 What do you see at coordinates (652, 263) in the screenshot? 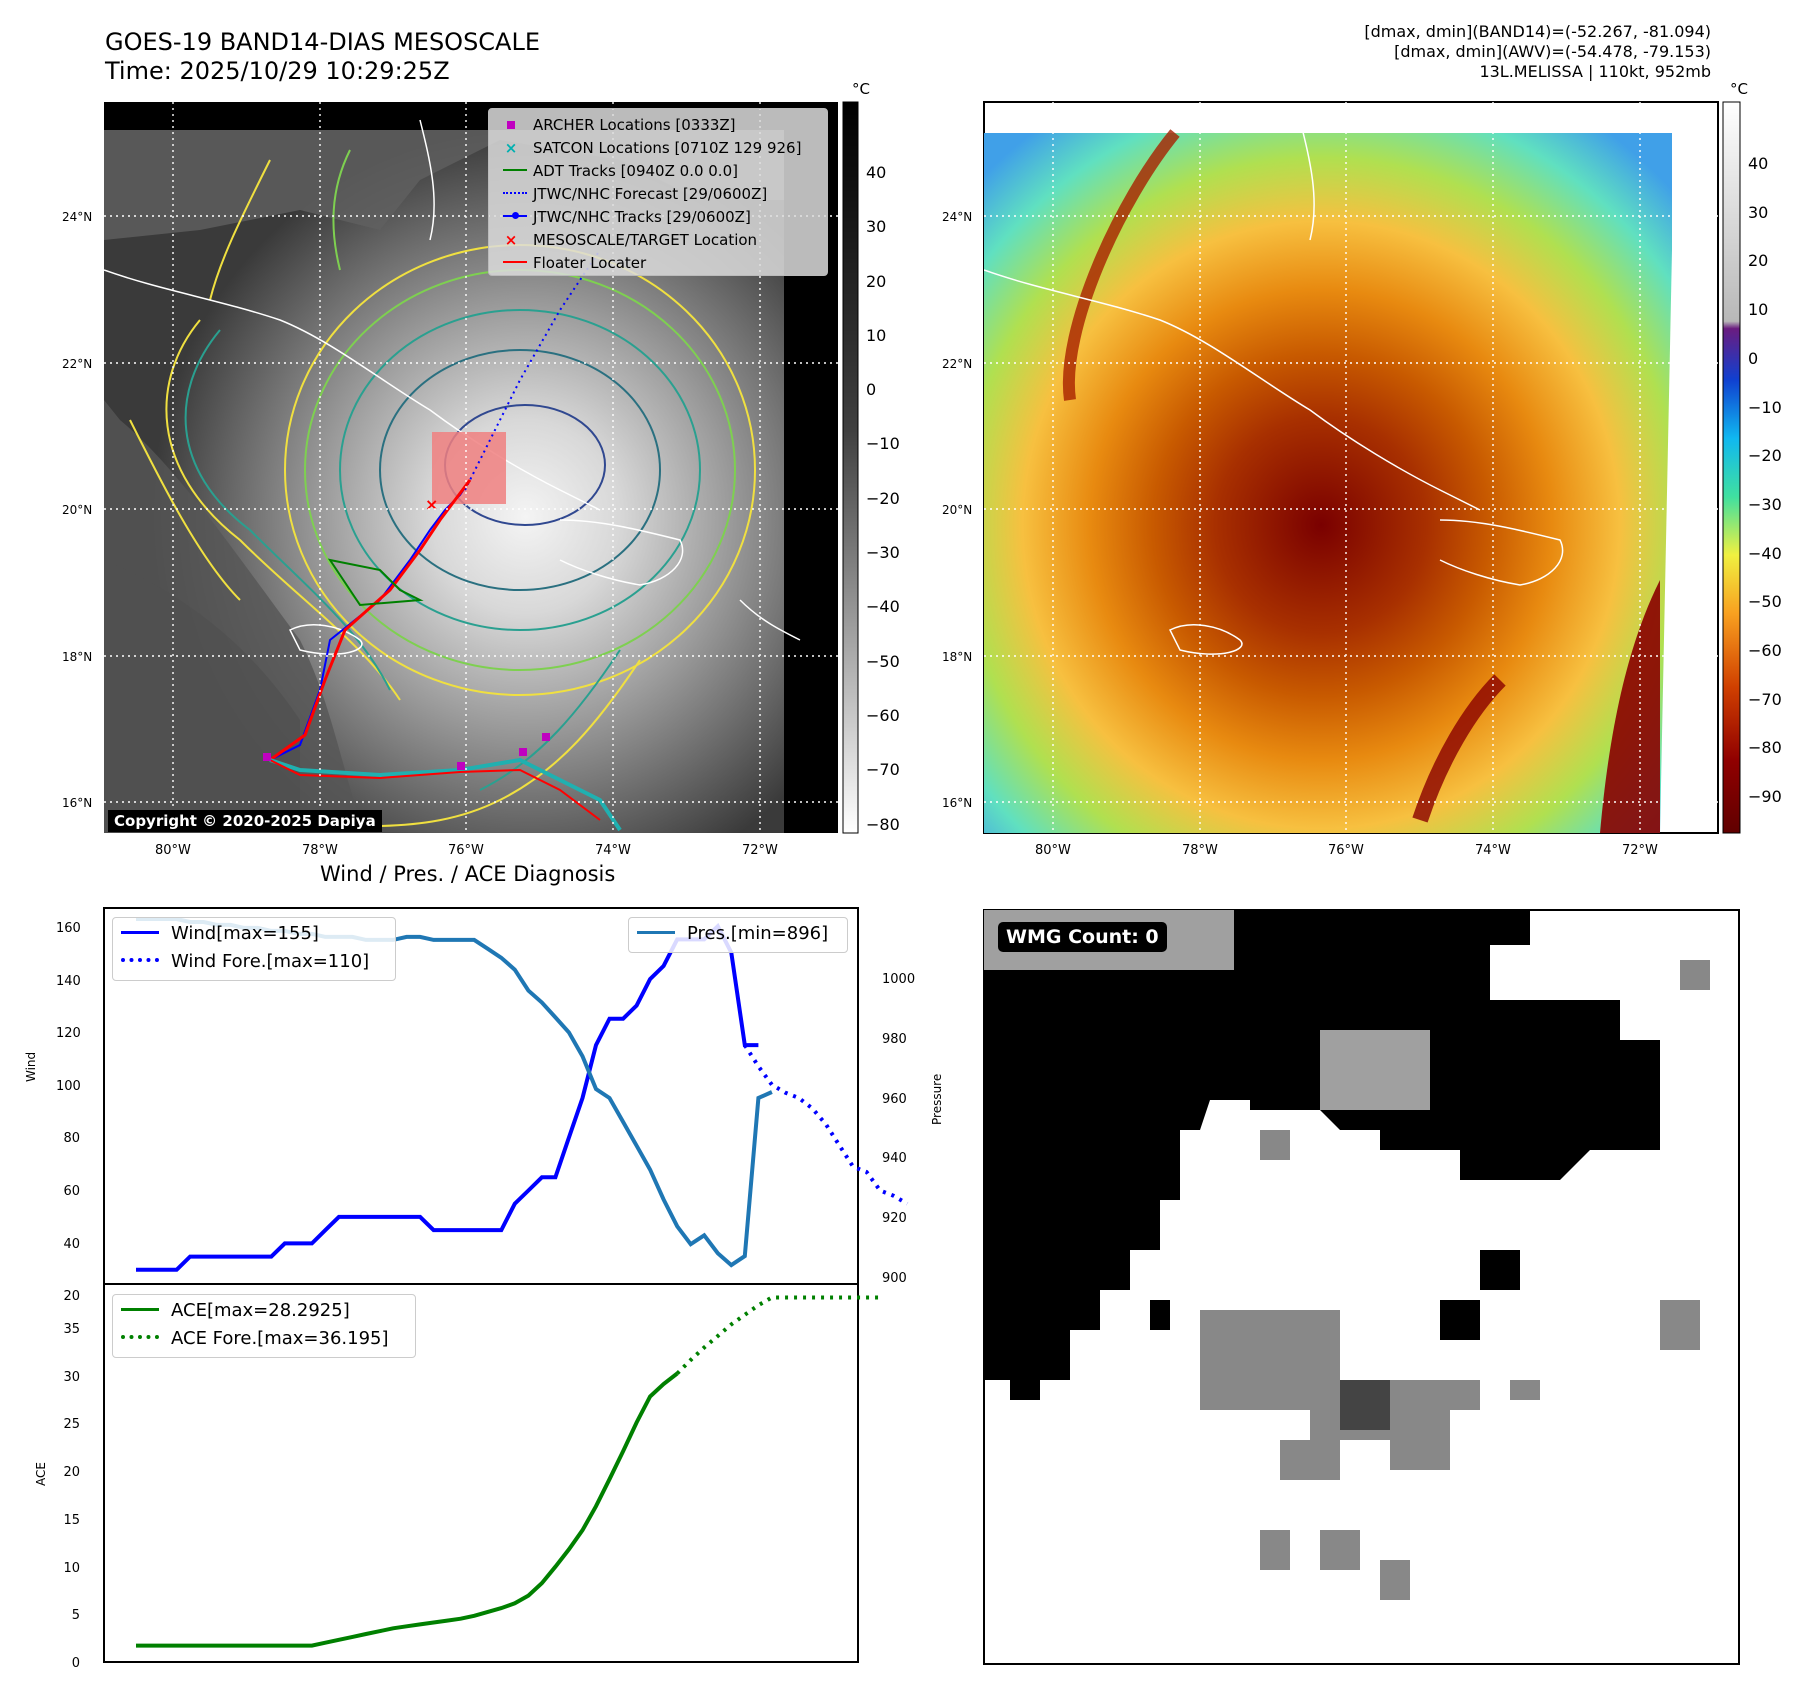
I see `legend-item: Floater Locater` at bounding box center [652, 263].